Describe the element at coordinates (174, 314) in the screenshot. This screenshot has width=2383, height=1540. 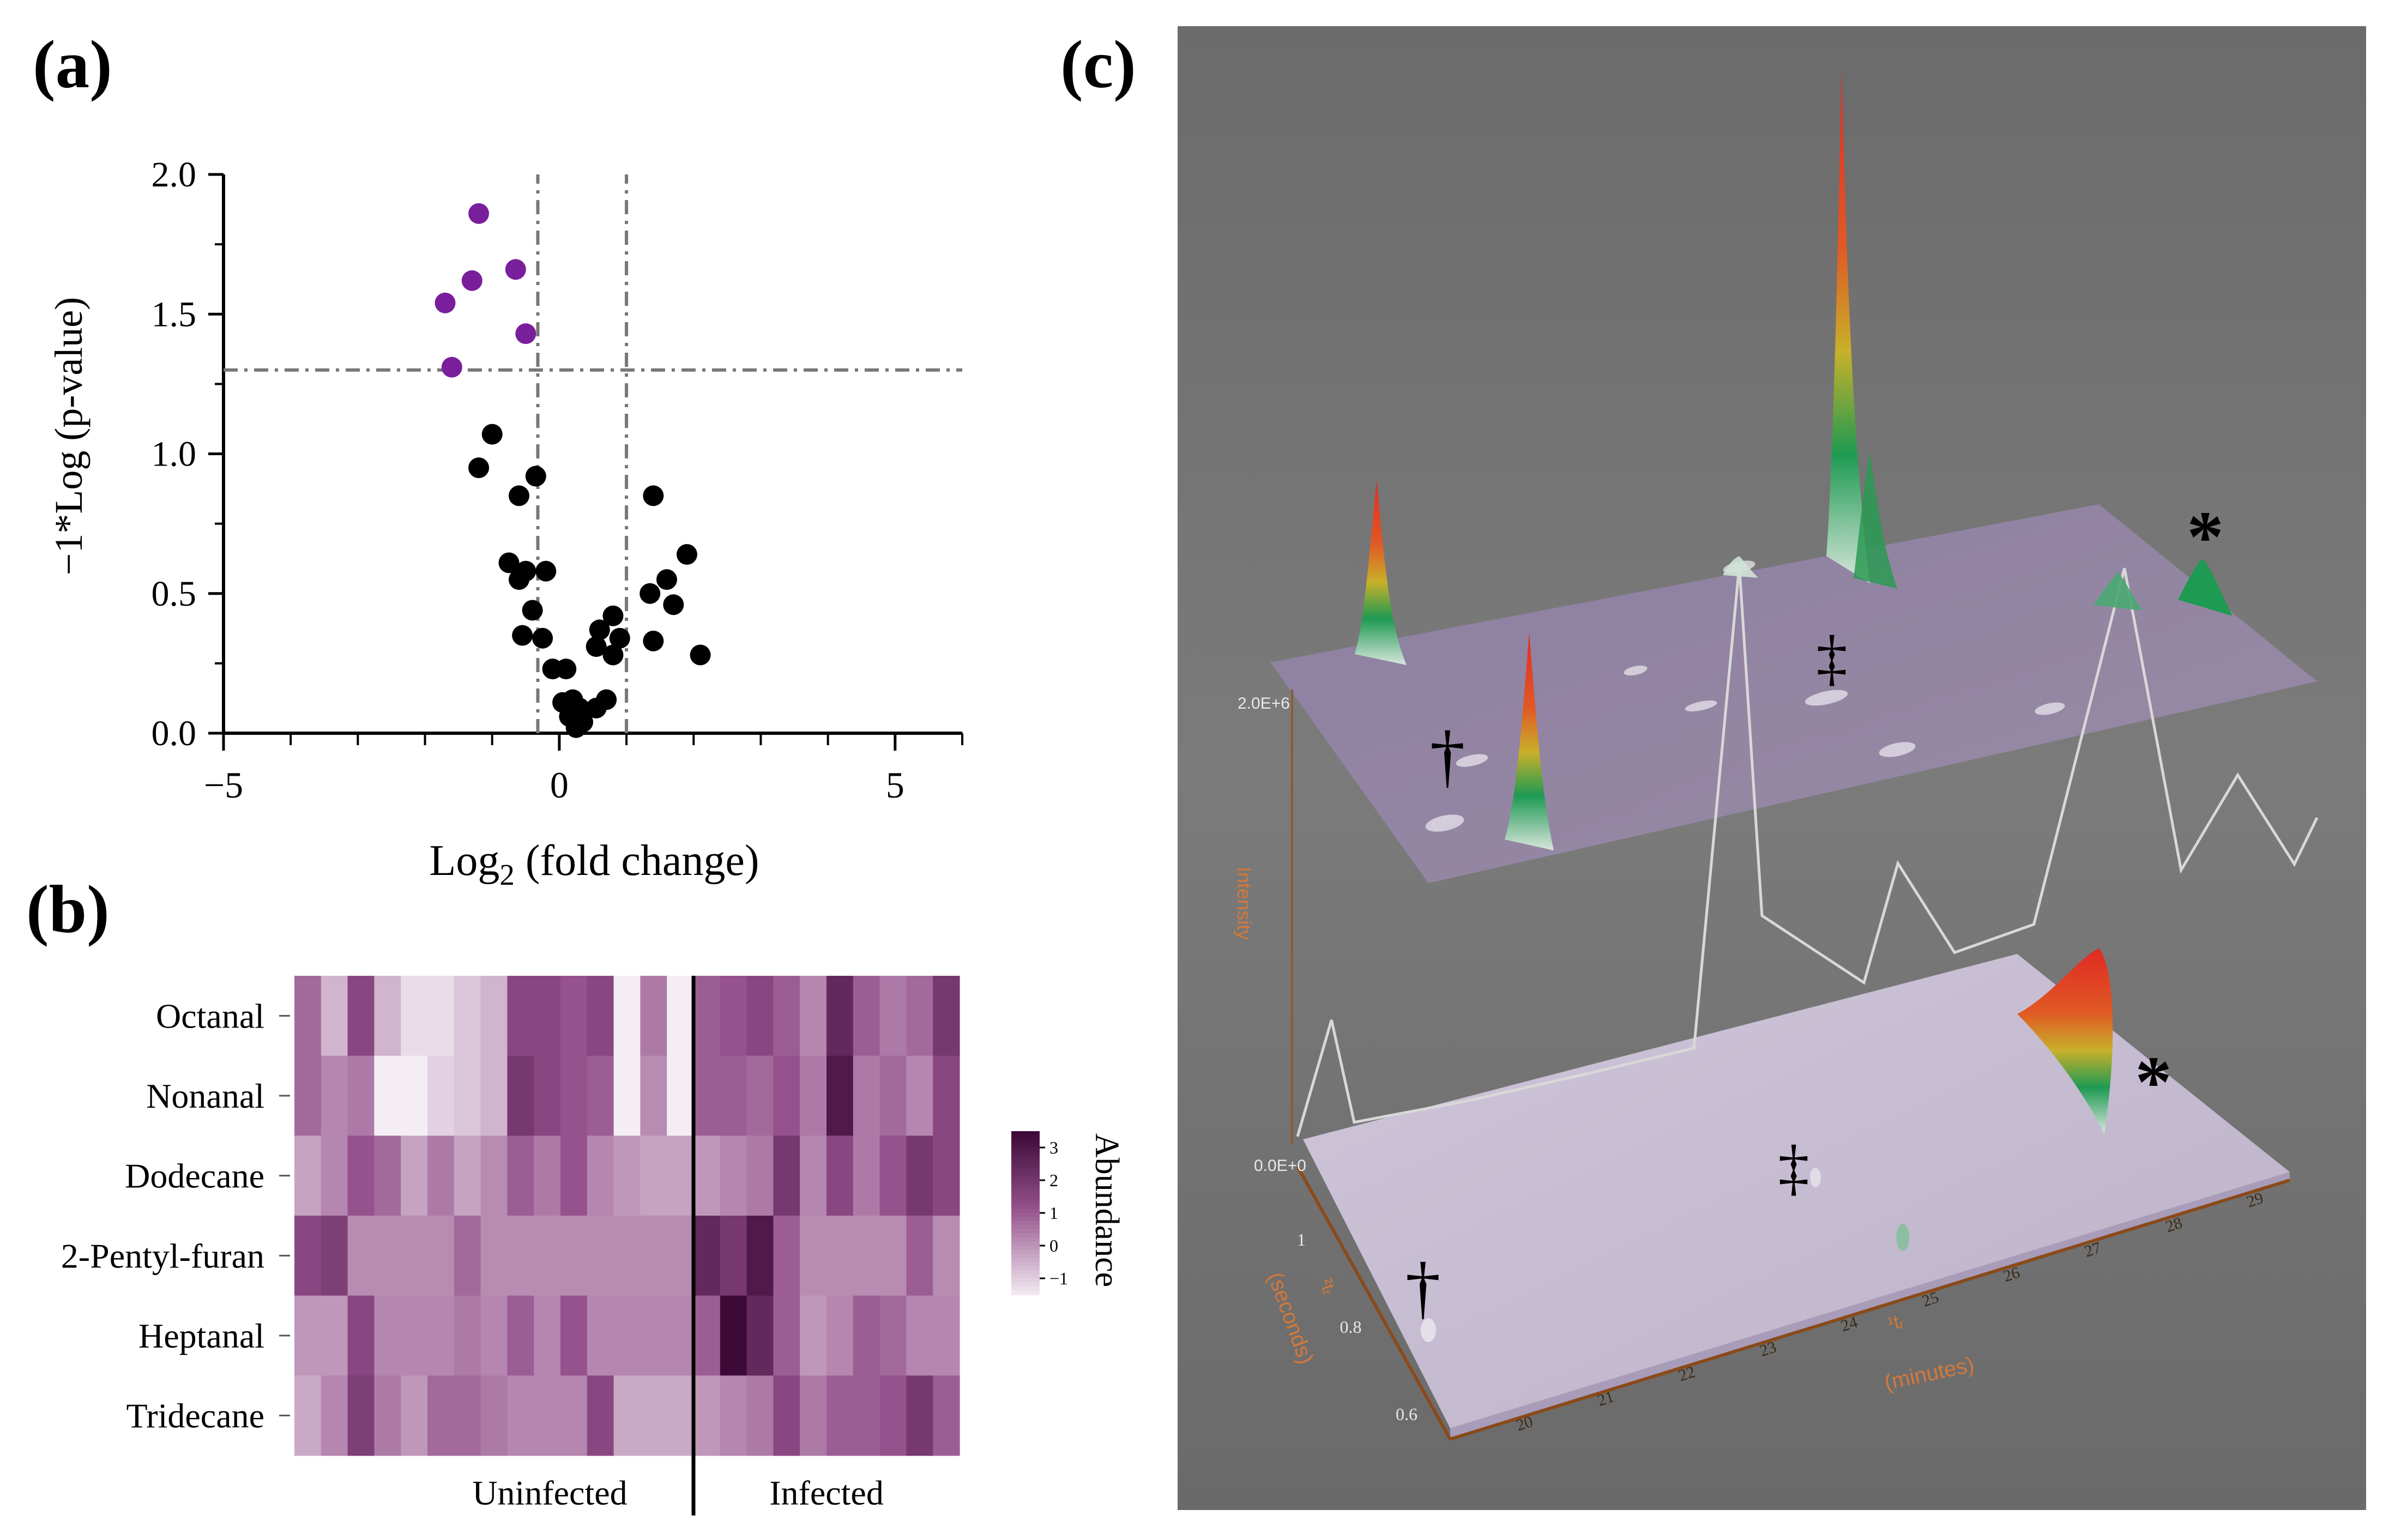
I see `volcano-y-tick-label: 1.5` at that location.